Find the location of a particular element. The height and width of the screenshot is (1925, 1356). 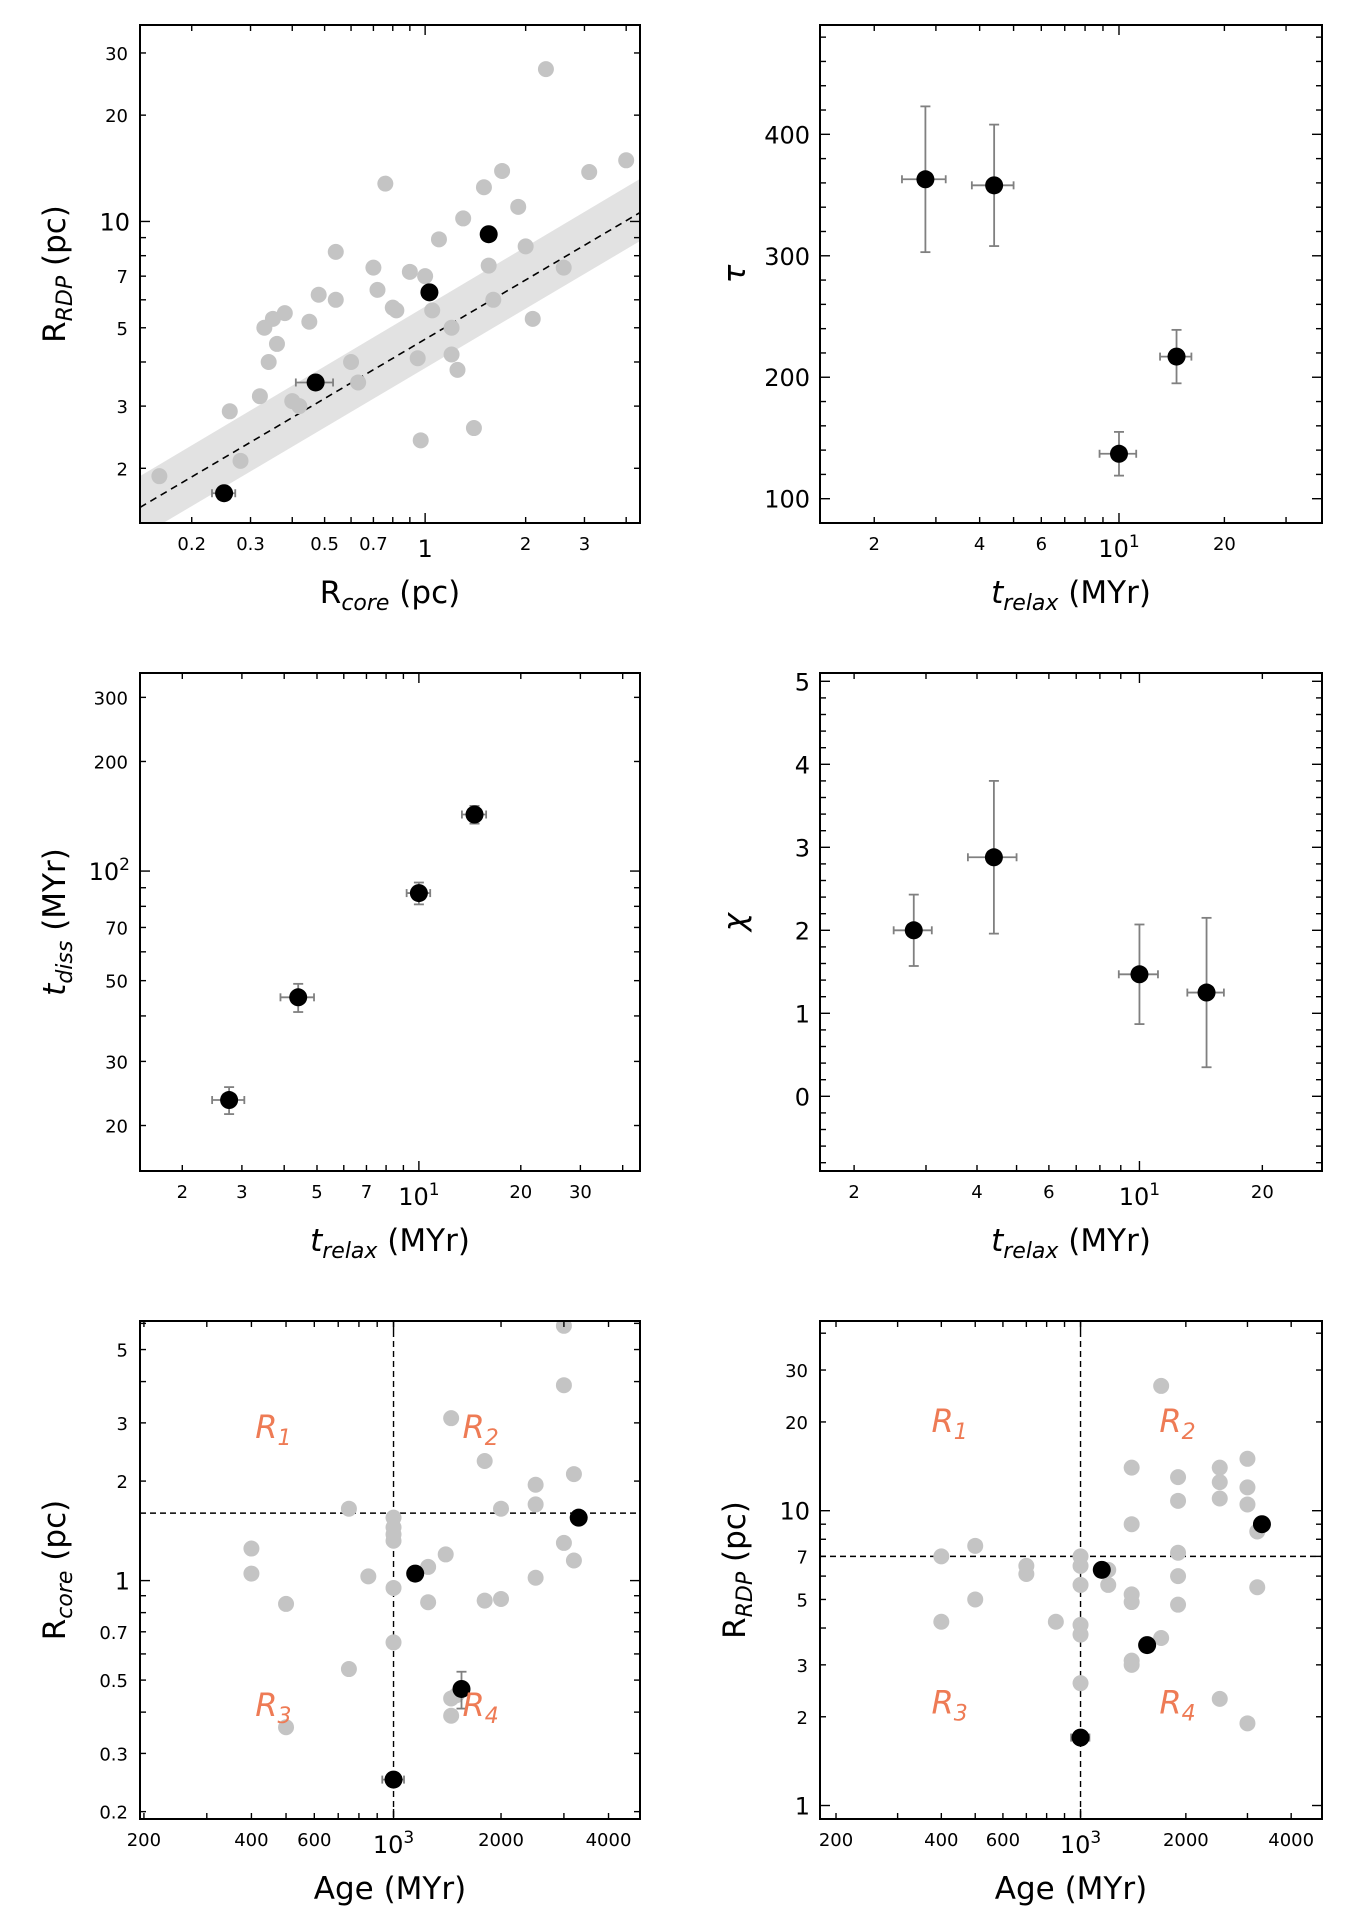

y-tick-label: 3 is located at coordinates (802, 848).